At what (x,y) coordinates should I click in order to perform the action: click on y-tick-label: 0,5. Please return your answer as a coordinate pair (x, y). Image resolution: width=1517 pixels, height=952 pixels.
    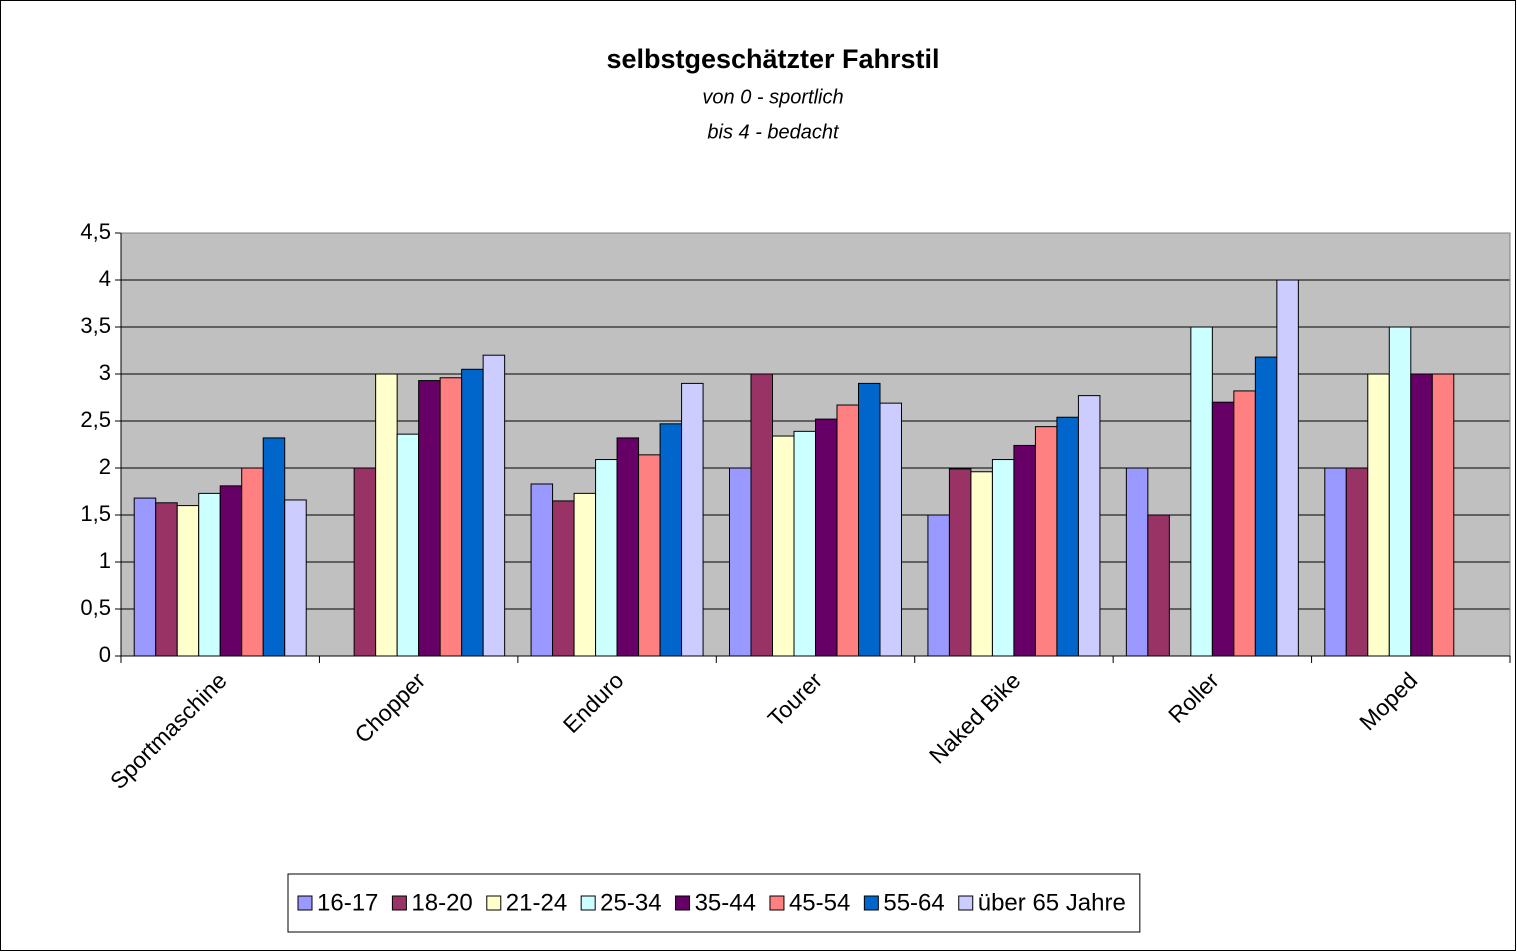
    Looking at the image, I should click on (95, 607).